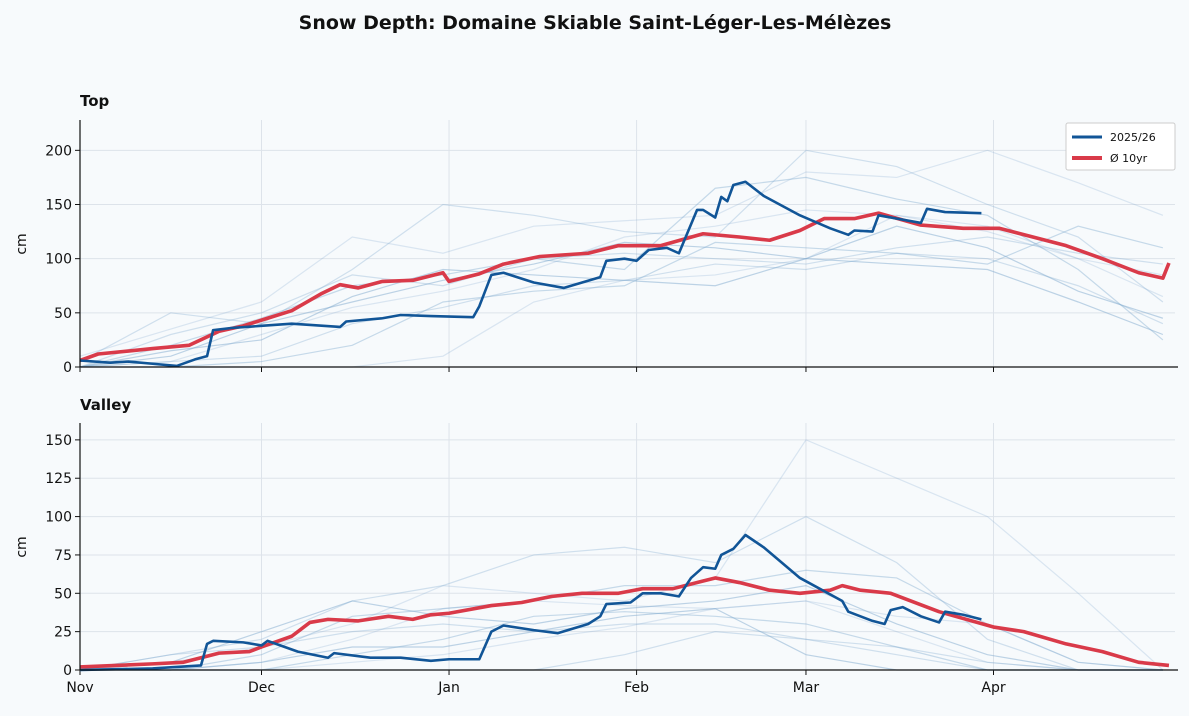 Image resolution: width=1189 pixels, height=716 pixels. What do you see at coordinates (22, 546) in the screenshot?
I see `y-axis-label-valley: cm` at bounding box center [22, 546].